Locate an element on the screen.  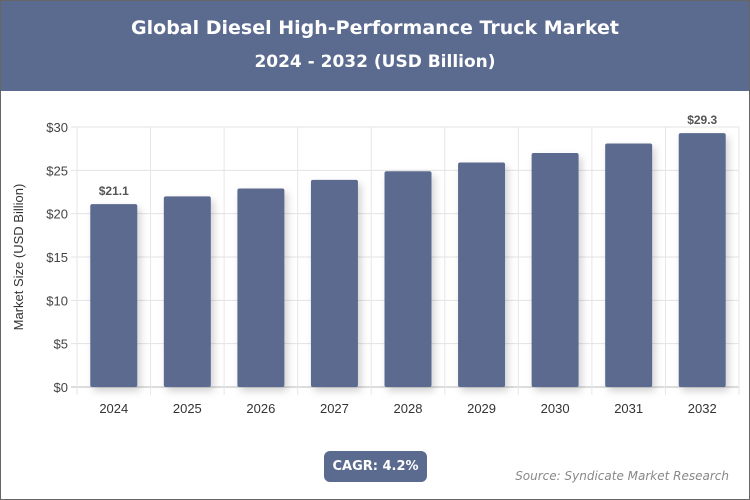
y-tick-label: $15 is located at coordinates (57, 257).